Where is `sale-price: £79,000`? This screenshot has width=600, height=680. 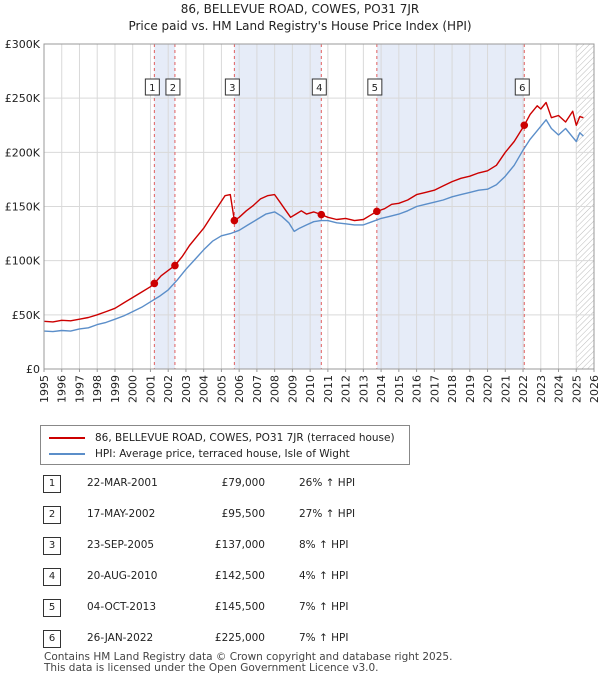 sale-price: £79,000 is located at coordinates (243, 483).